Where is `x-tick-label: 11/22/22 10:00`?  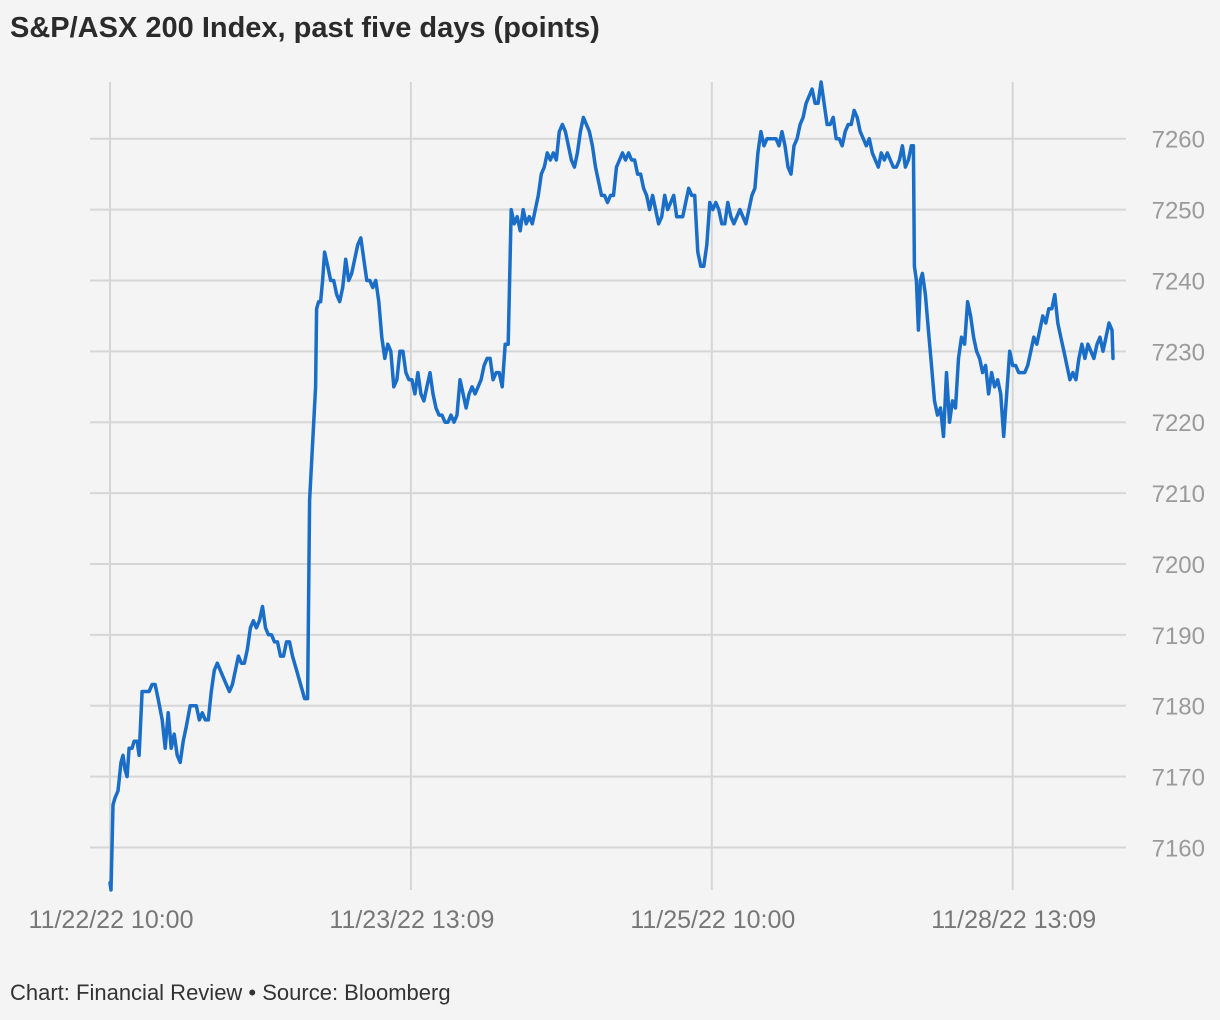 x-tick-label: 11/22/22 10:00 is located at coordinates (111, 920).